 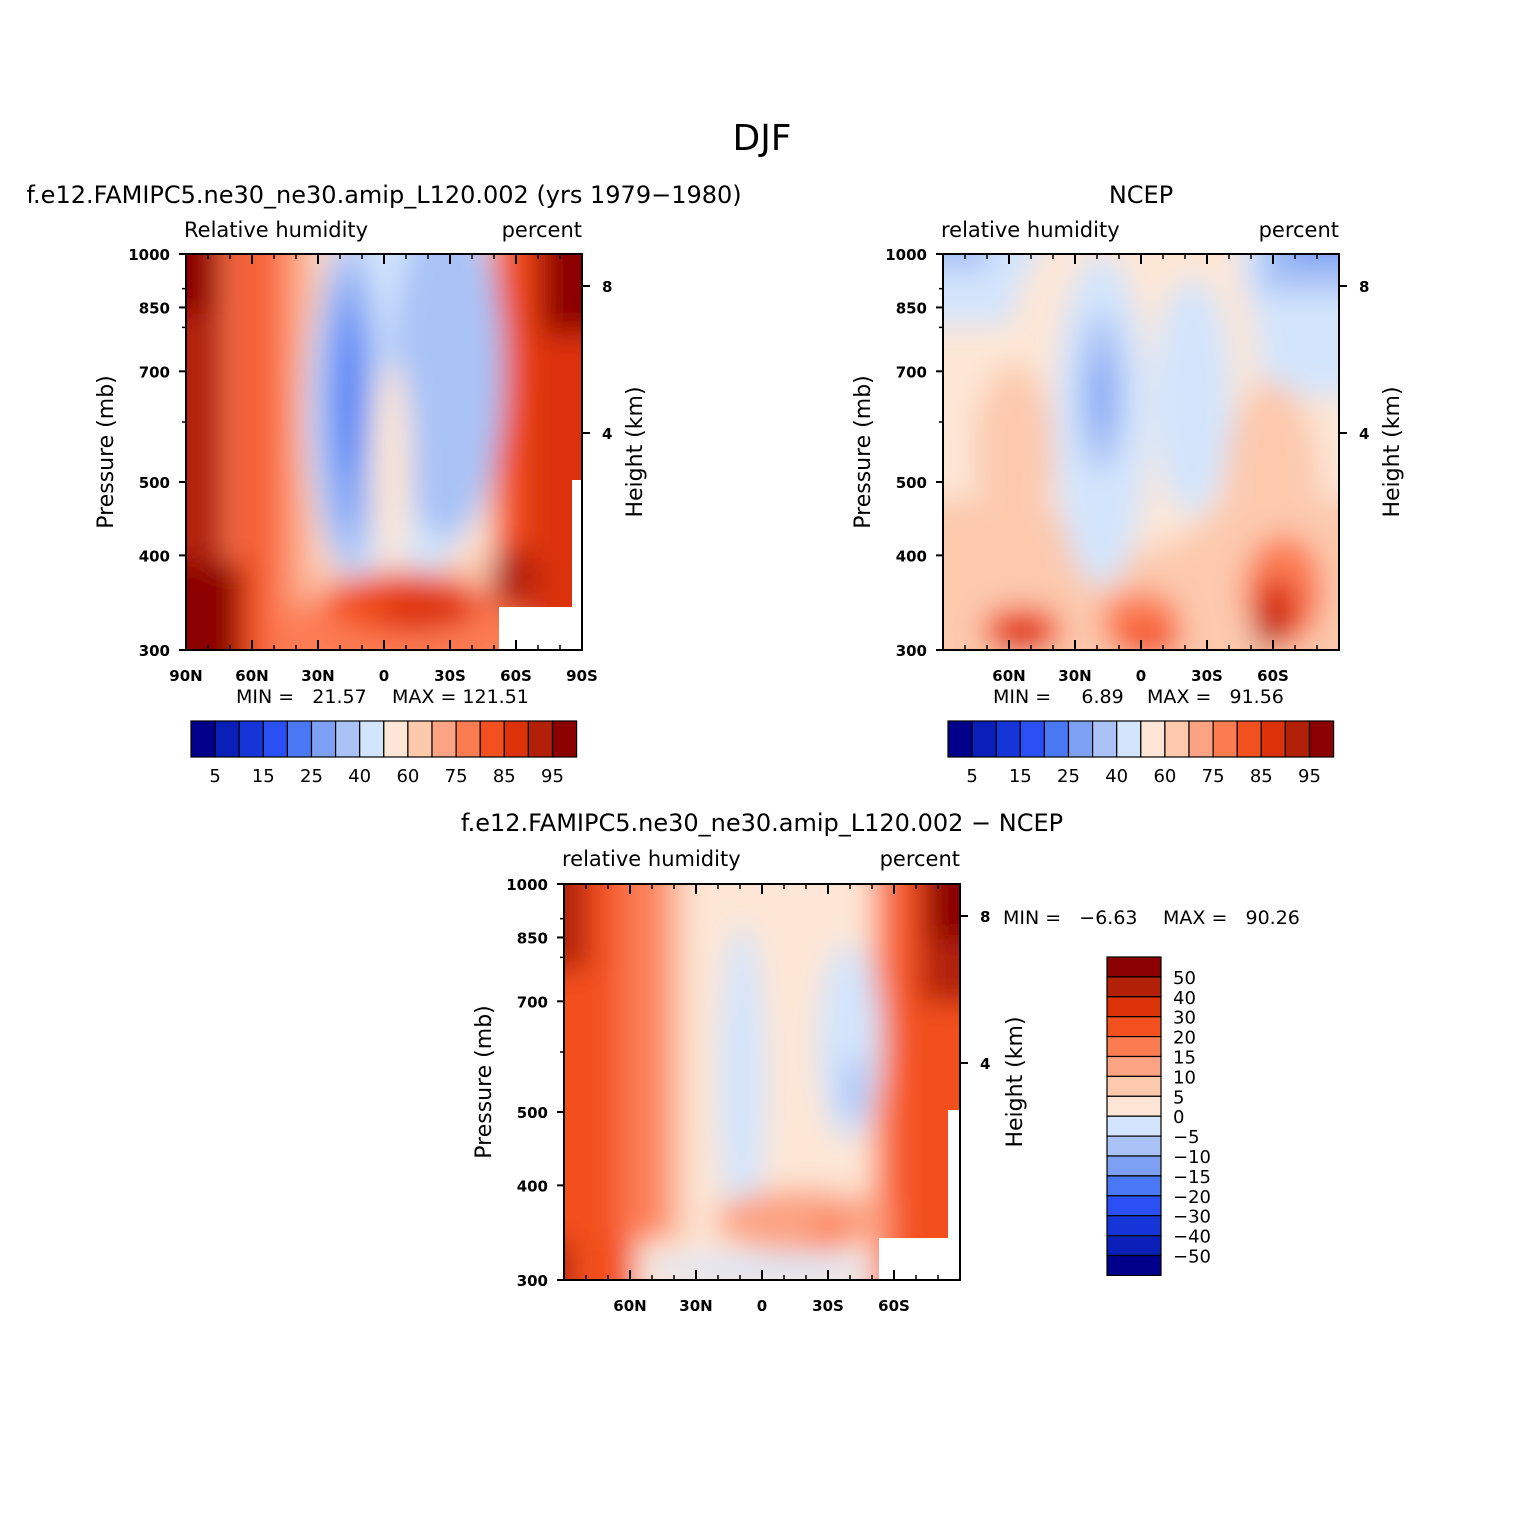 What do you see at coordinates (540, 628) in the screenshot?
I see `panel-model-missing-data` at bounding box center [540, 628].